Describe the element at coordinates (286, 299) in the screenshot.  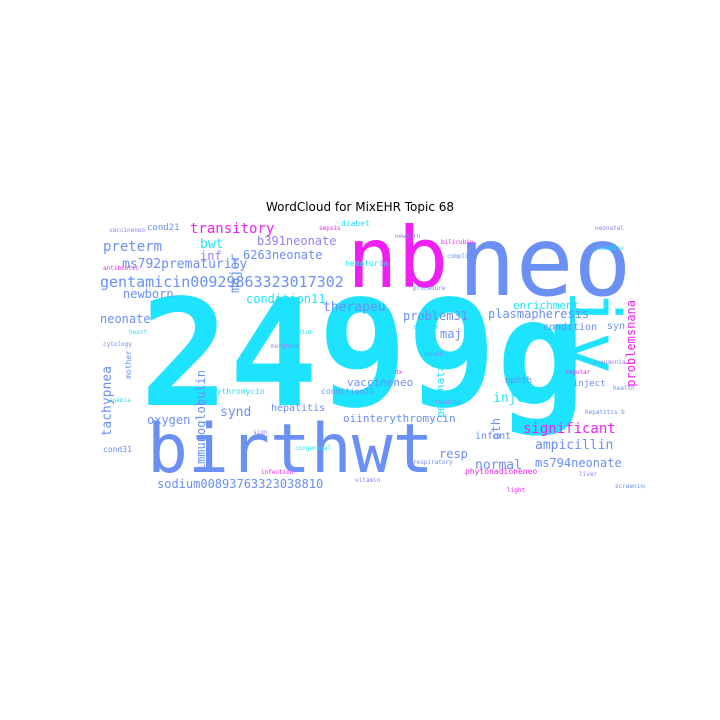
I see `cloud-word: condition11` at that location.